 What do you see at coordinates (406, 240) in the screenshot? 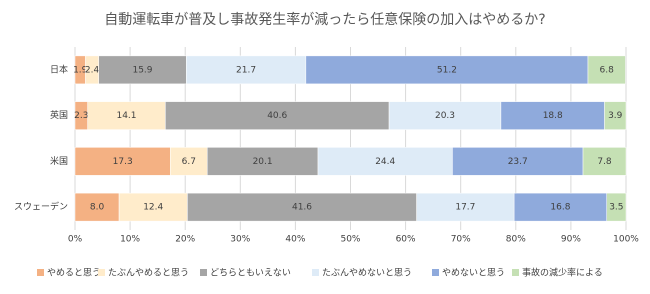
I see `x-tick-label: 60%` at bounding box center [406, 240].